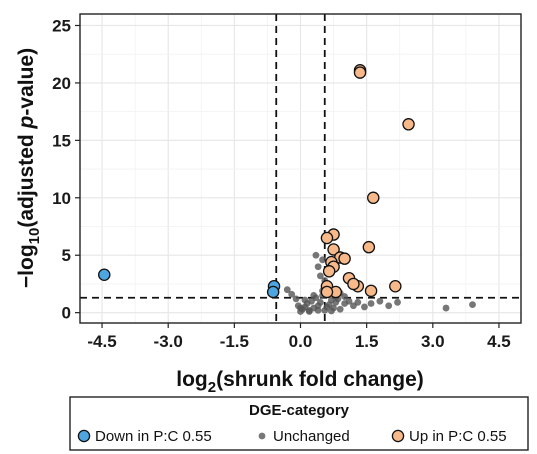 The width and height of the screenshot is (537, 454). Describe the element at coordinates (301, 341) in the screenshot. I see `x-tick-label: 0.0` at that location.